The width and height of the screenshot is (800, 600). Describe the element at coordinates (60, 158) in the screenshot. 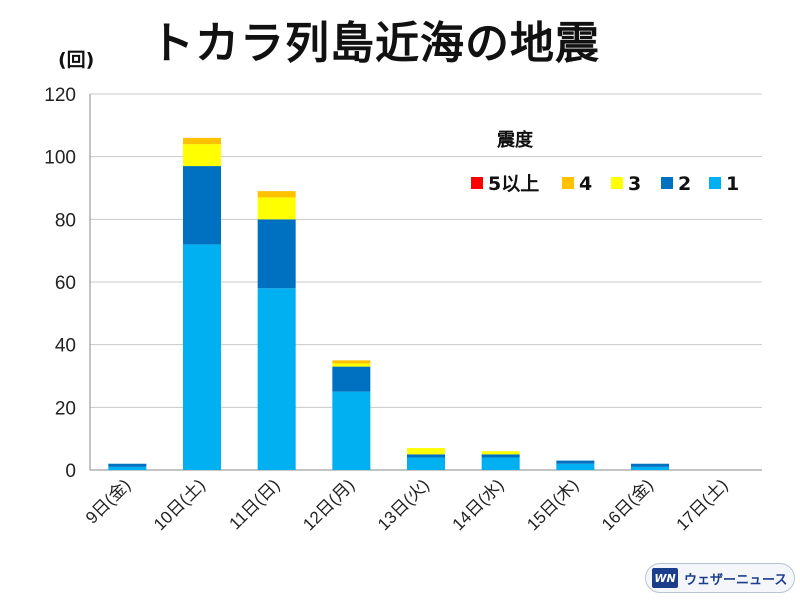

I see `y-tick-label: 100` at that location.